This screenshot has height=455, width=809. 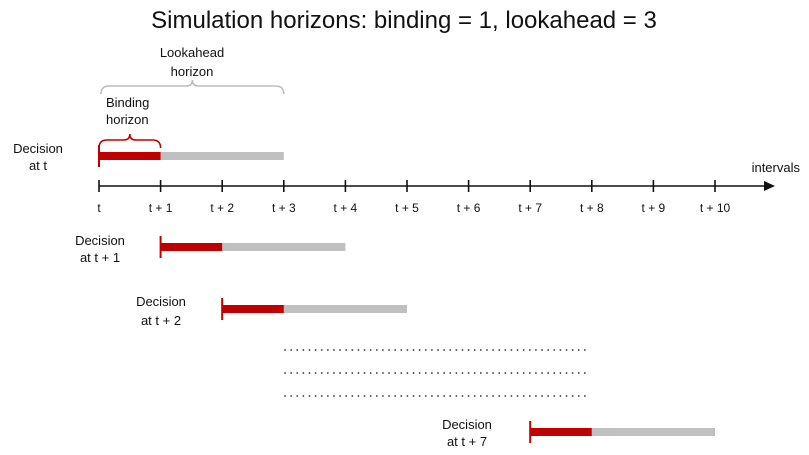 What do you see at coordinates (100, 257) in the screenshot?
I see `decision-label-line2: at t + 1` at bounding box center [100, 257].